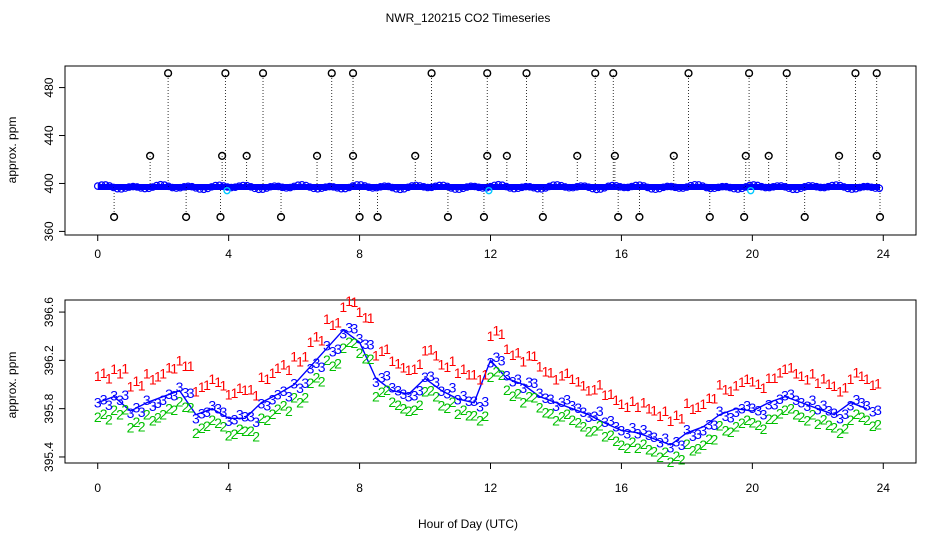 The image size is (936, 540). What do you see at coordinates (673, 155) in the screenshot?
I see `mid-spike-point` at bounding box center [673, 155].